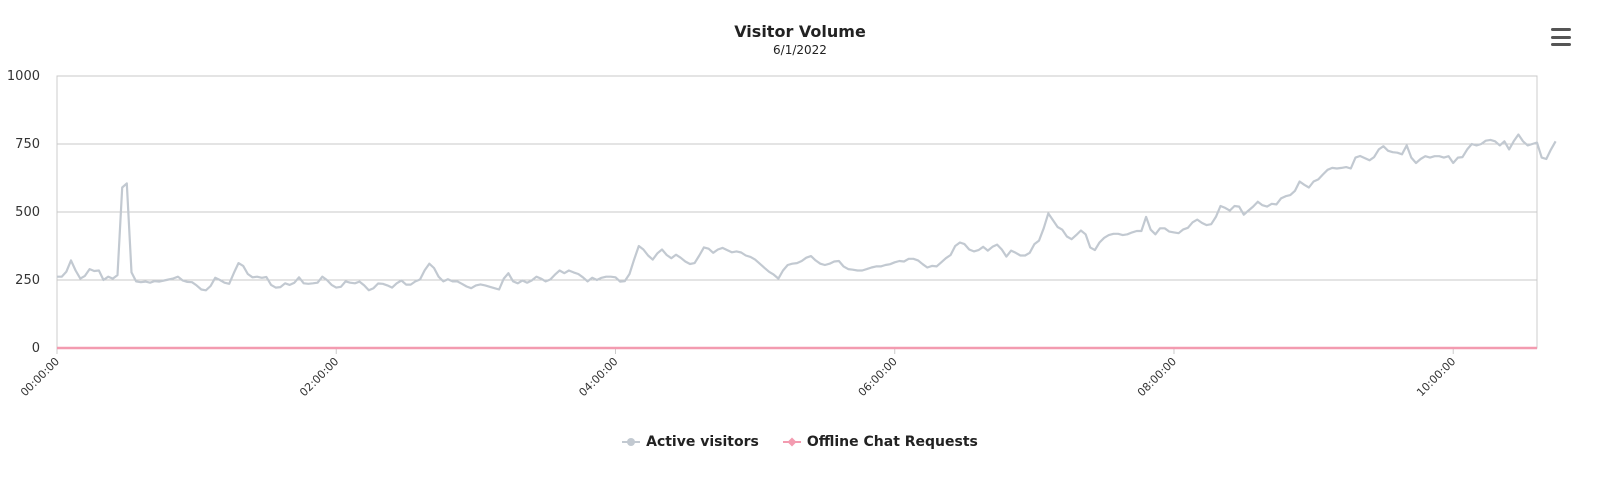 The image size is (1600, 483). I want to click on legend-item-offline-chat-requests: Offline Chat Requests, so click(880, 442).